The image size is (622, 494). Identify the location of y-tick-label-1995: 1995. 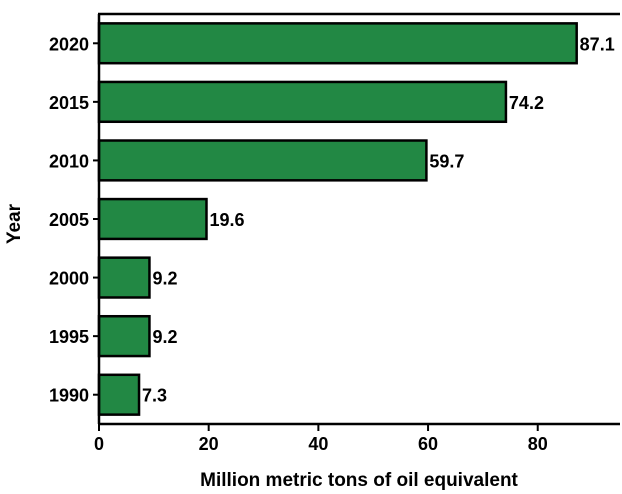
(69, 337).